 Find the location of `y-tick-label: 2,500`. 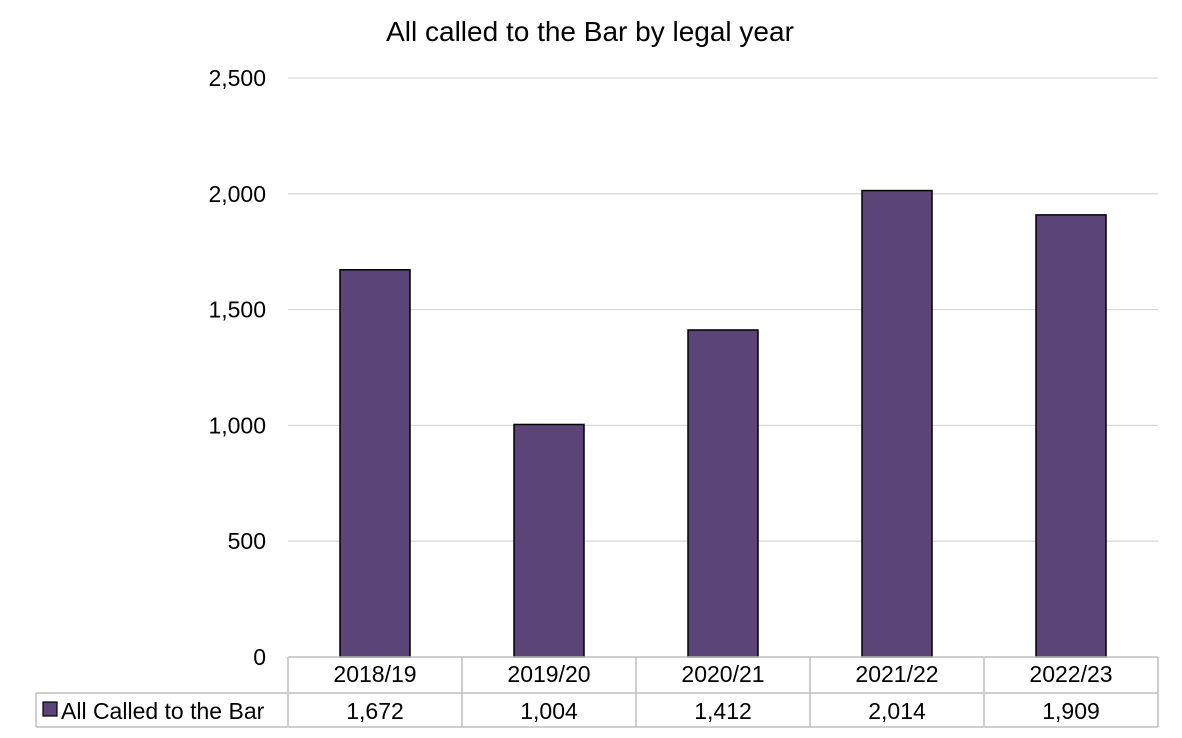

y-tick-label: 2,500 is located at coordinates (237, 78).